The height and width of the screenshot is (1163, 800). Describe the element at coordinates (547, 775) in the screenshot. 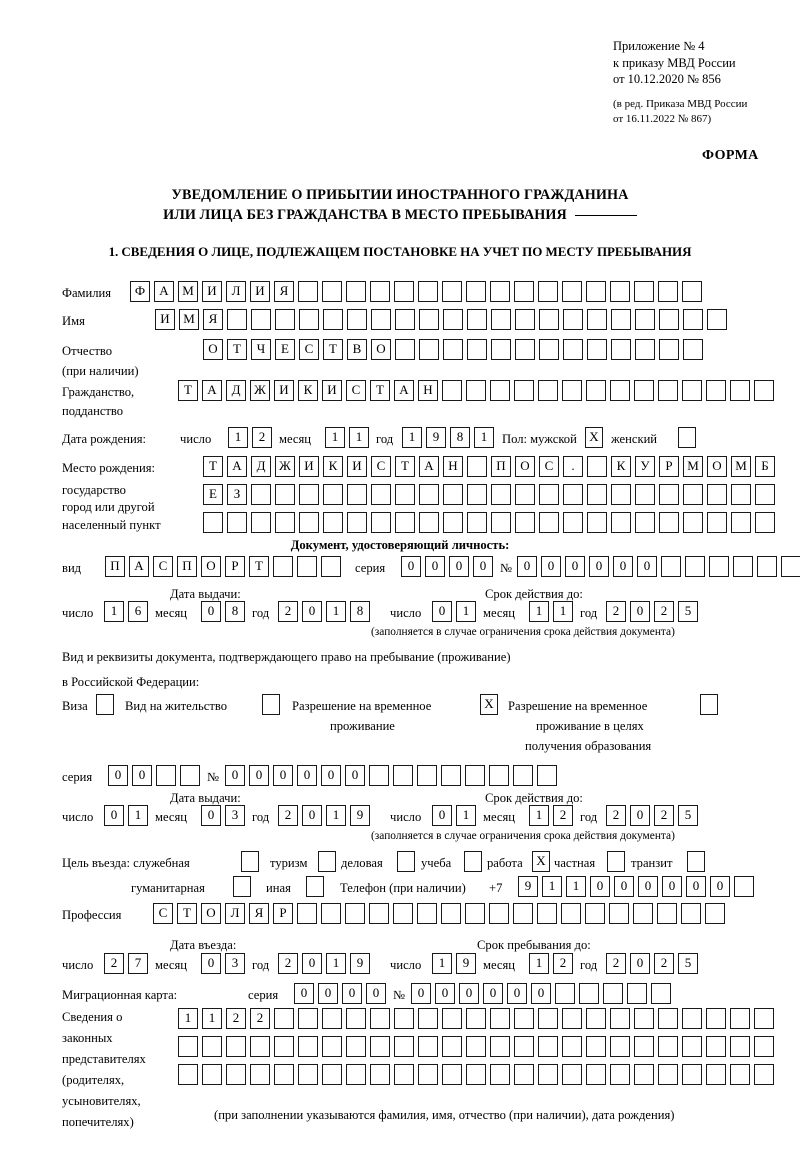

I see `permit-number-cell` at that location.